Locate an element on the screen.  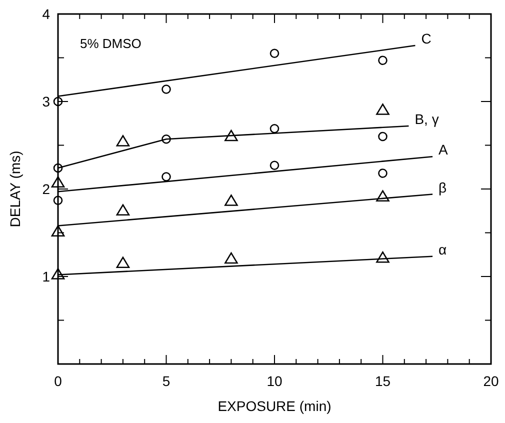
y-tick-label: 4 is located at coordinates (46, 14).